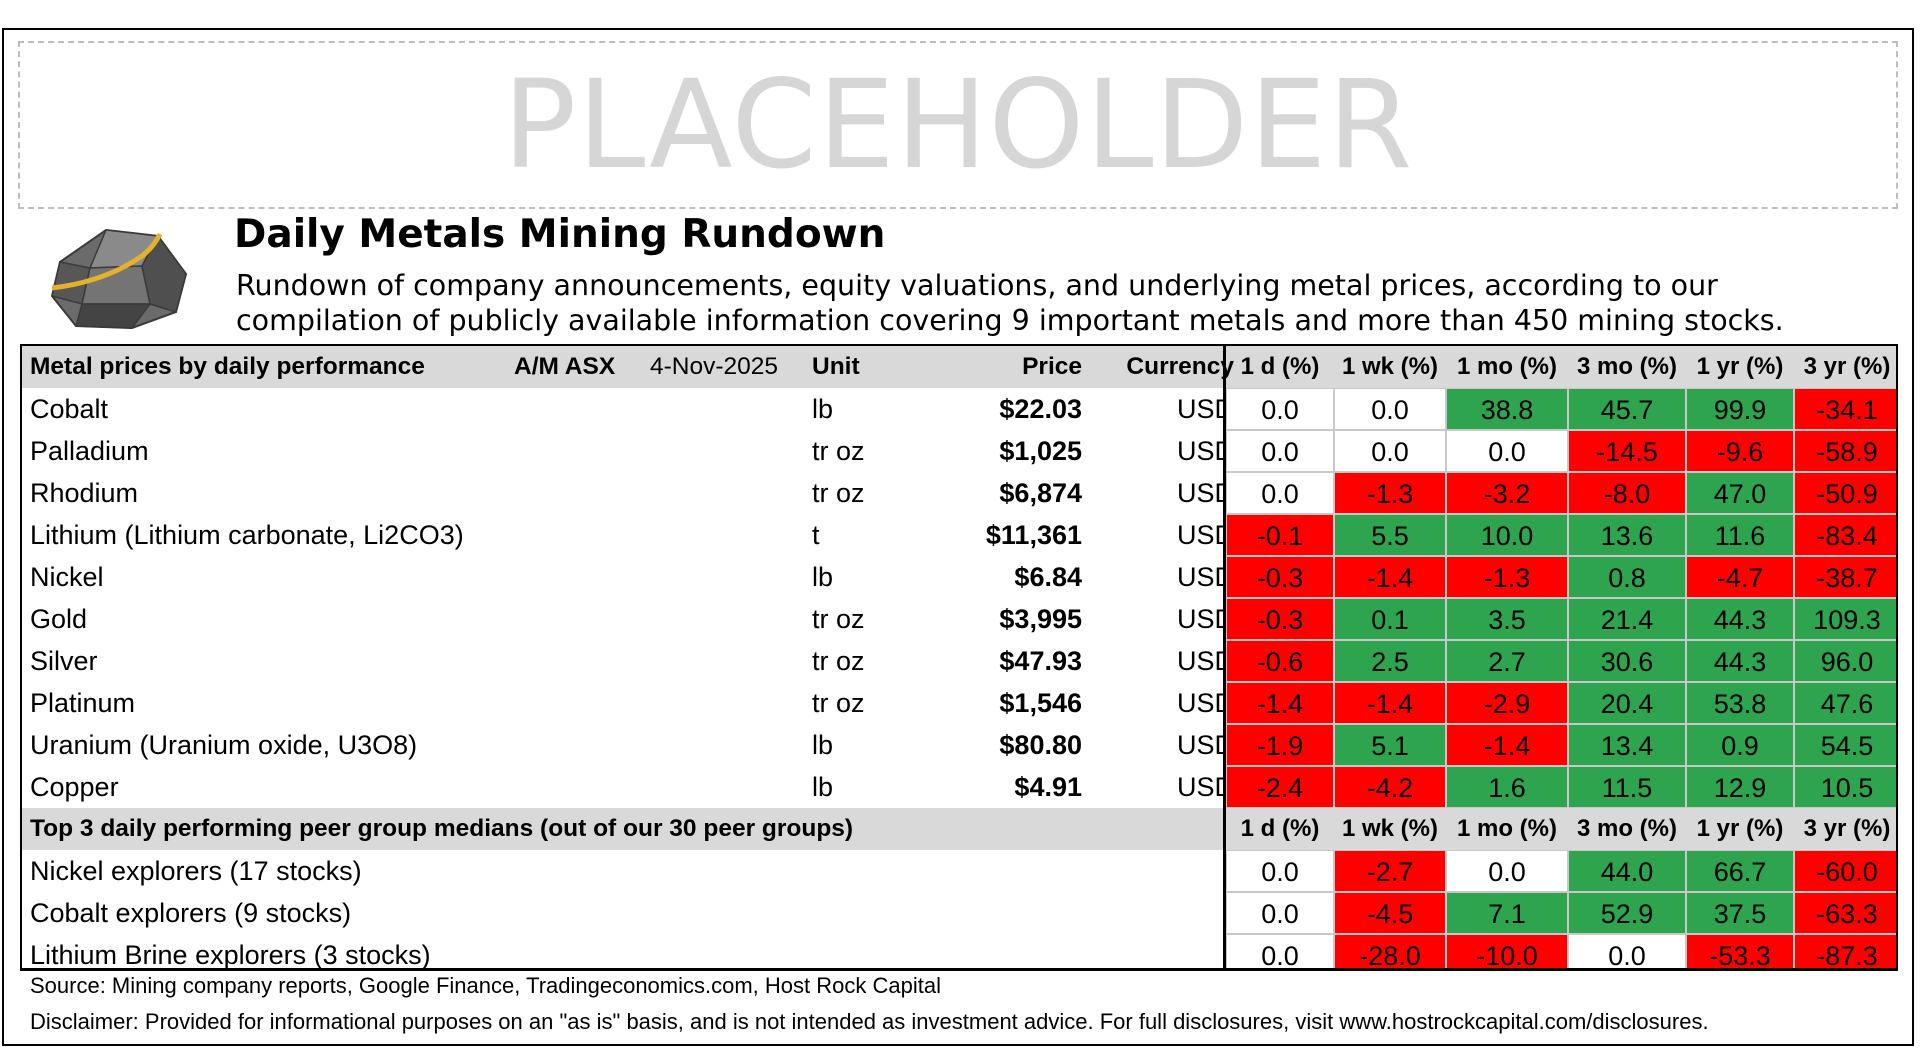 This screenshot has width=1920, height=1052. What do you see at coordinates (1390, 745) in the screenshot?
I see `perf-cell: 5.1` at bounding box center [1390, 745].